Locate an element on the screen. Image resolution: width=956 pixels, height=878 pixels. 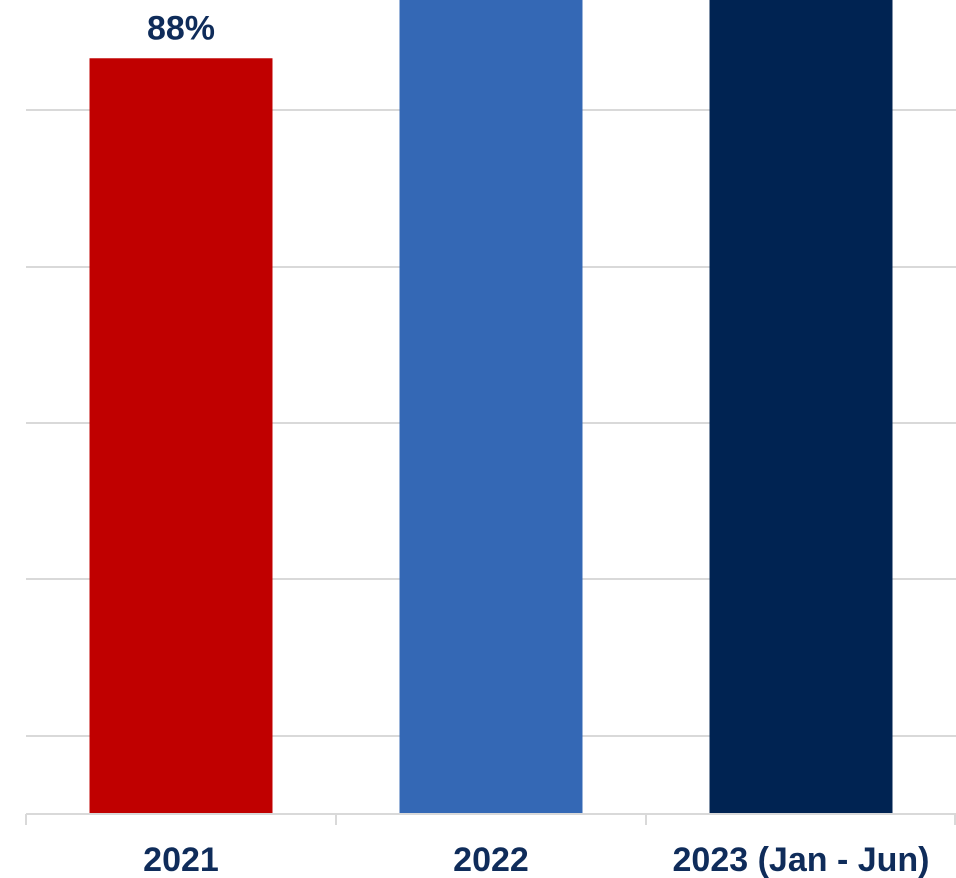
x-tick-label: 2023 (Jan - Jun) is located at coordinates (801, 859).